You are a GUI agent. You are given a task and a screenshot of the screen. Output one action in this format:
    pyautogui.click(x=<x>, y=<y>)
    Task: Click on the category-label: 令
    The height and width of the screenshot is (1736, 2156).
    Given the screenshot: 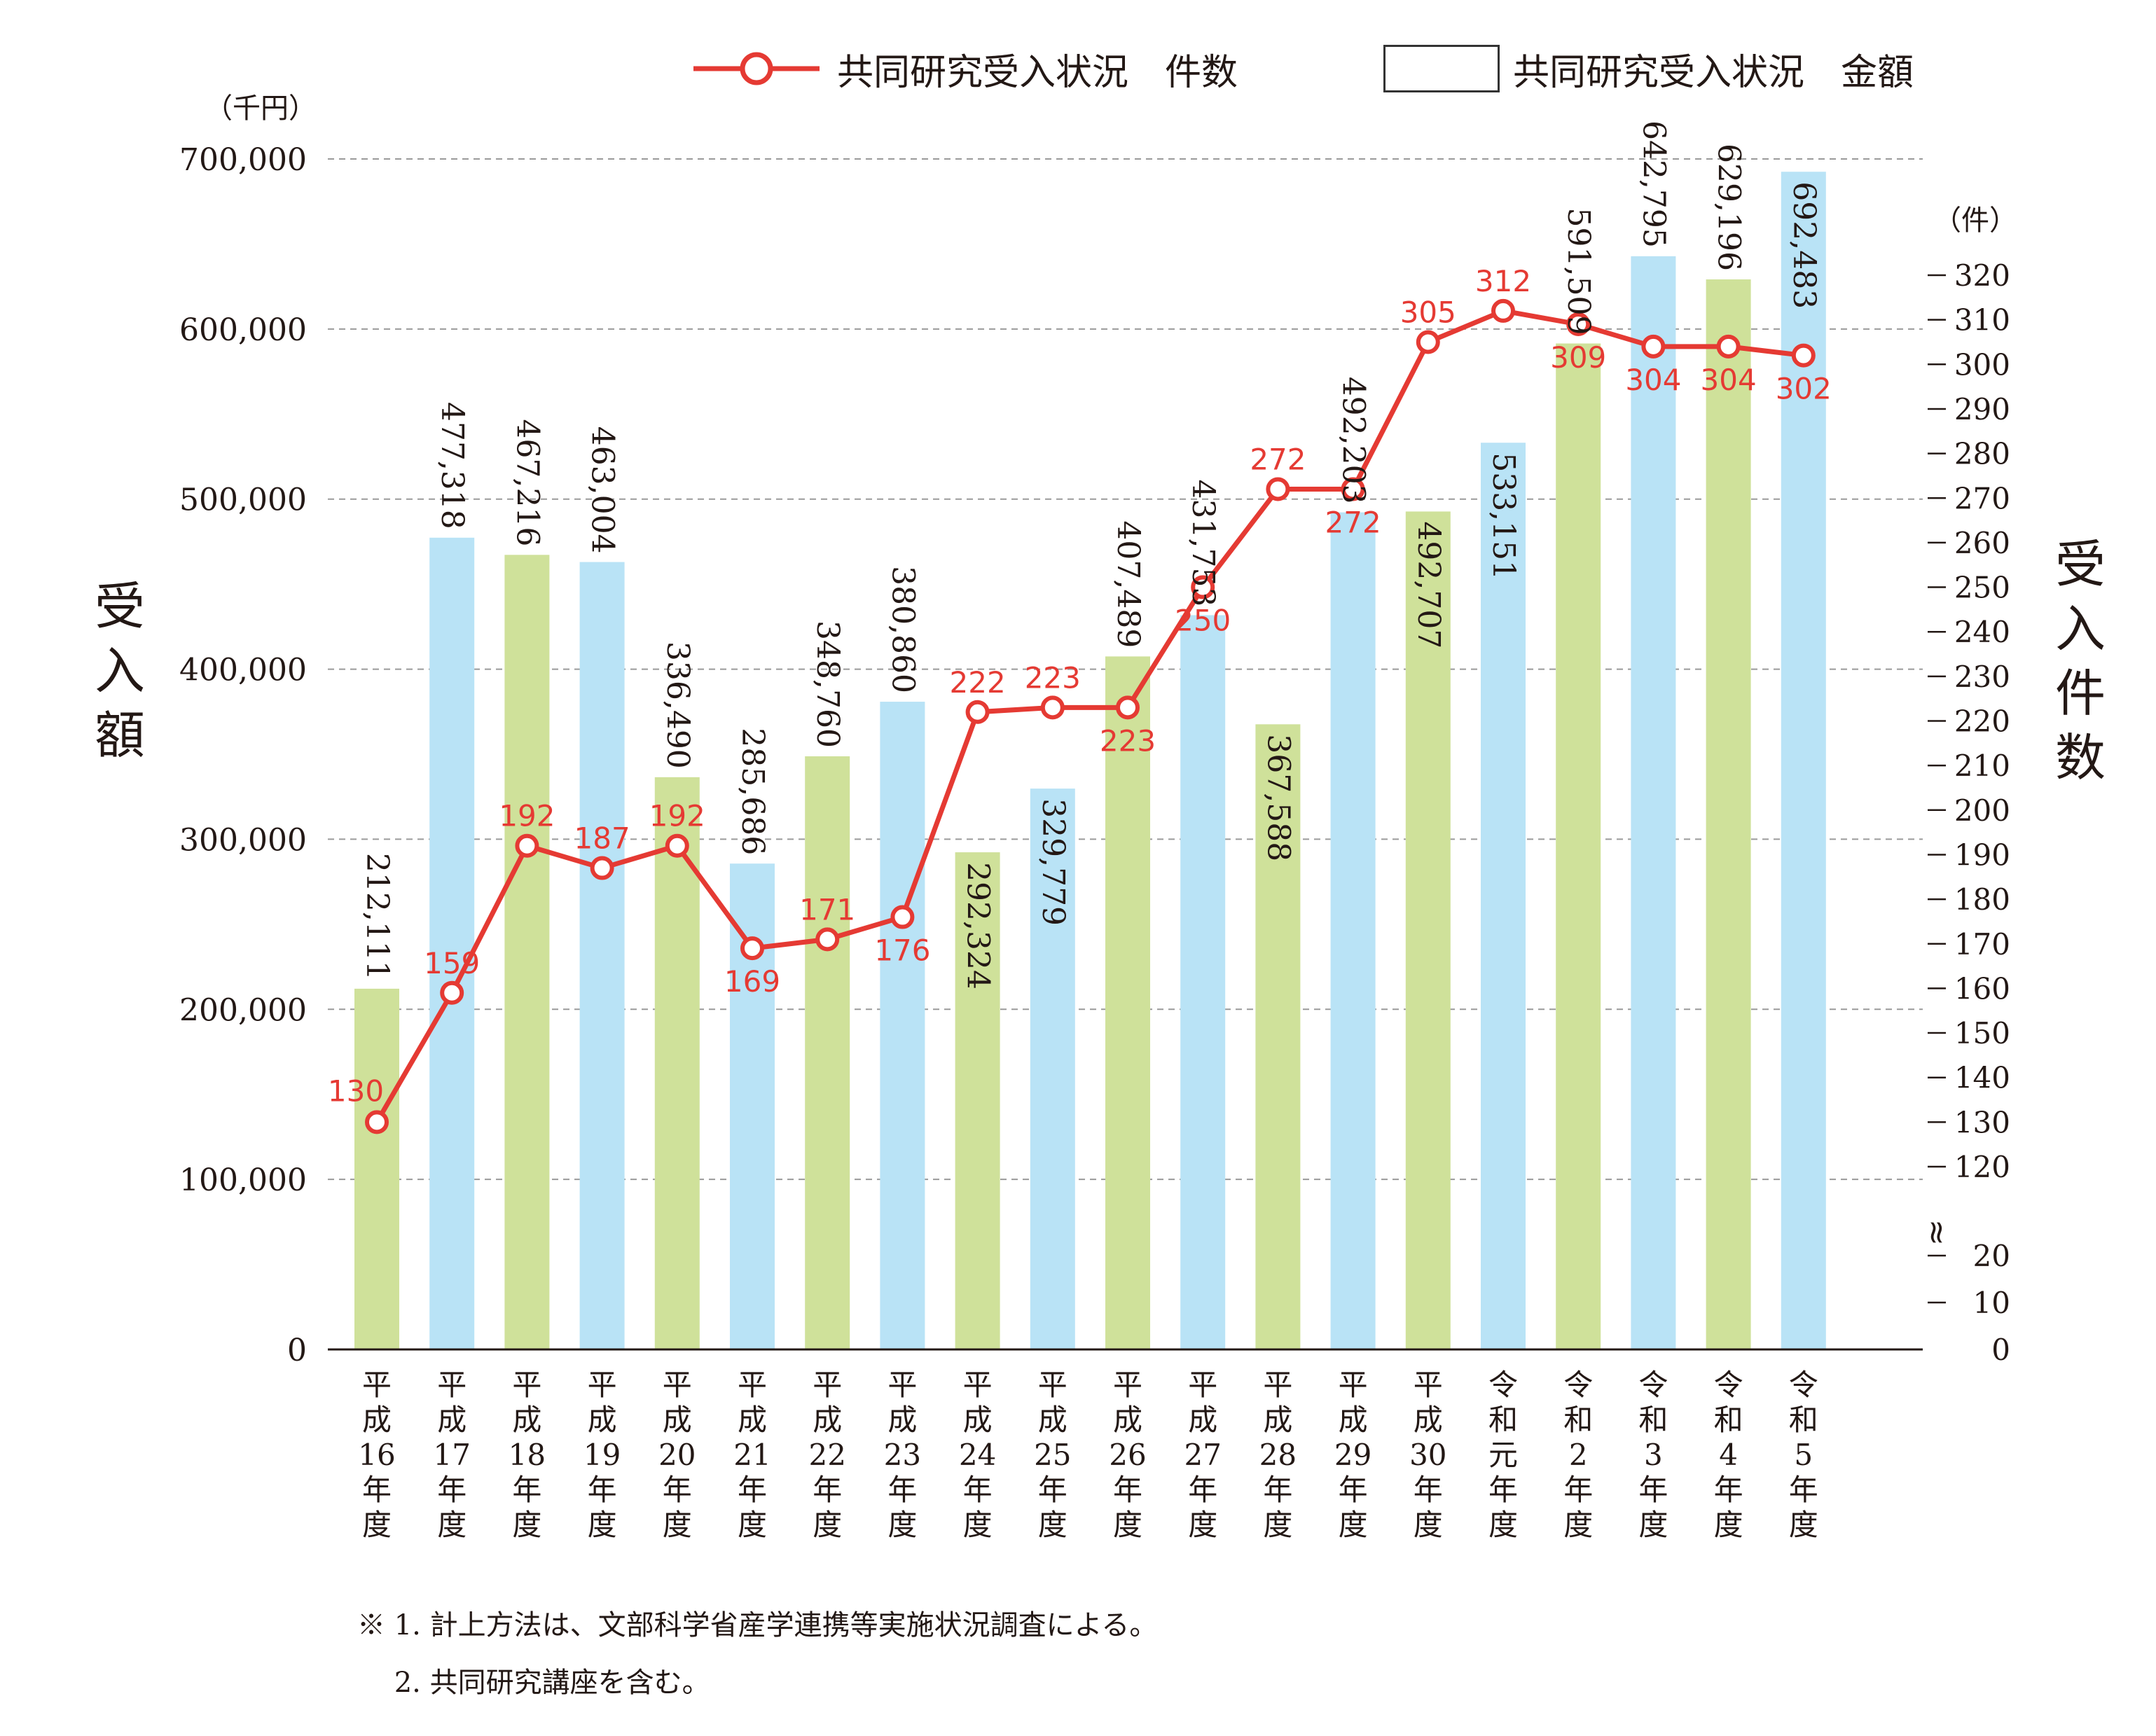 What is the action you would take?
    pyautogui.click(x=1728, y=1385)
    